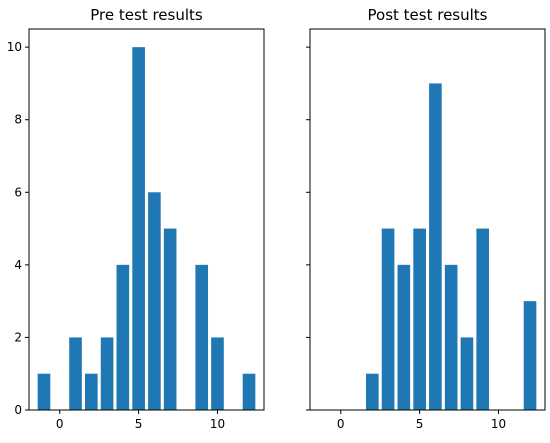 The width and height of the screenshot is (550, 443). Describe the element at coordinates (18, 192) in the screenshot. I see `pre-ytick-label-3: 6` at that location.